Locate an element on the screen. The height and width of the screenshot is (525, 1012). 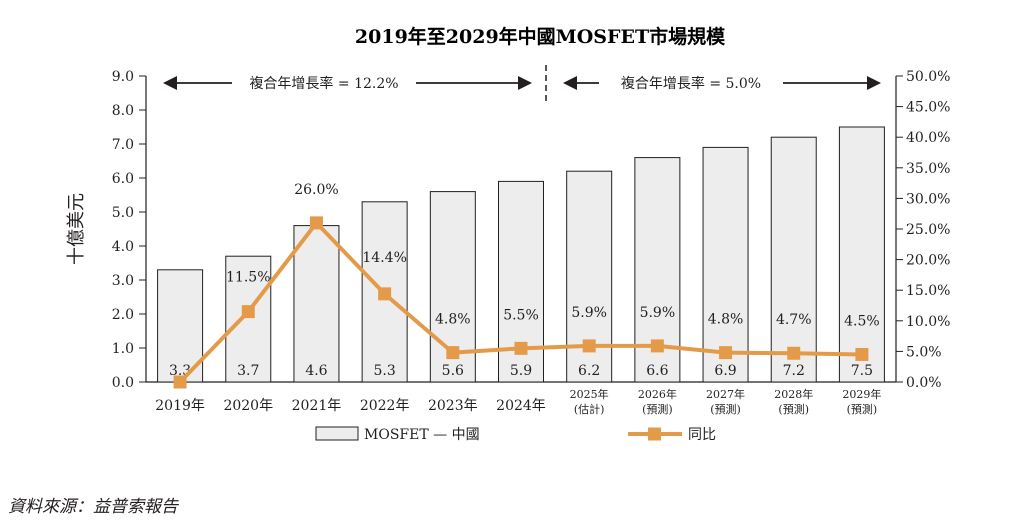
bar-value-label: 4.6 is located at coordinates (316, 371).